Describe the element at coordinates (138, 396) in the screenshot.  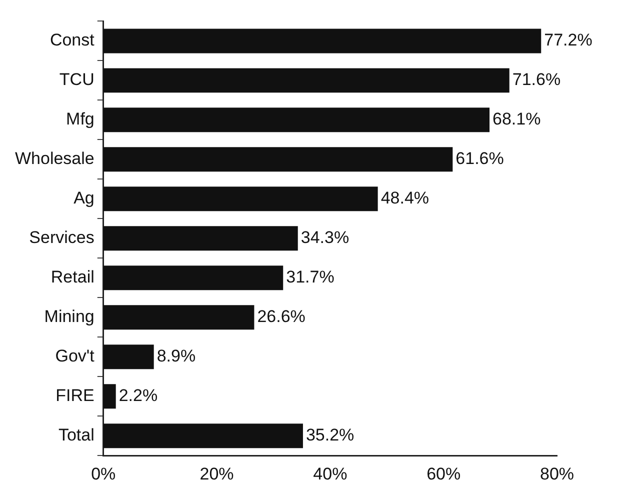
I see `data-label: 2.2%` at that location.